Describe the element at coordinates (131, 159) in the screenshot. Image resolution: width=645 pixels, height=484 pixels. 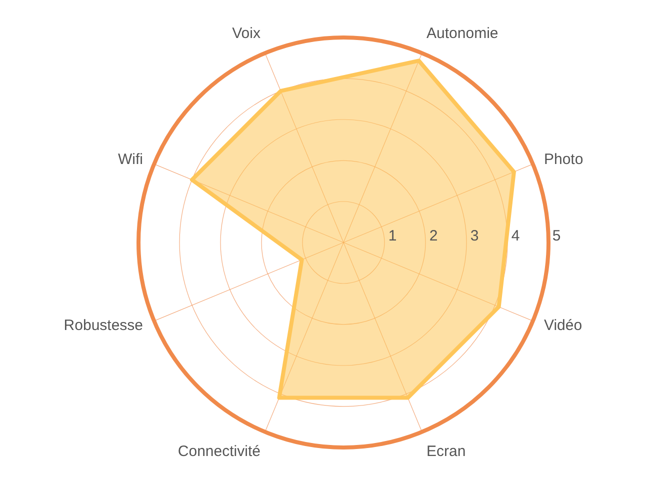
I see `spoke-label: Wifi` at that location.